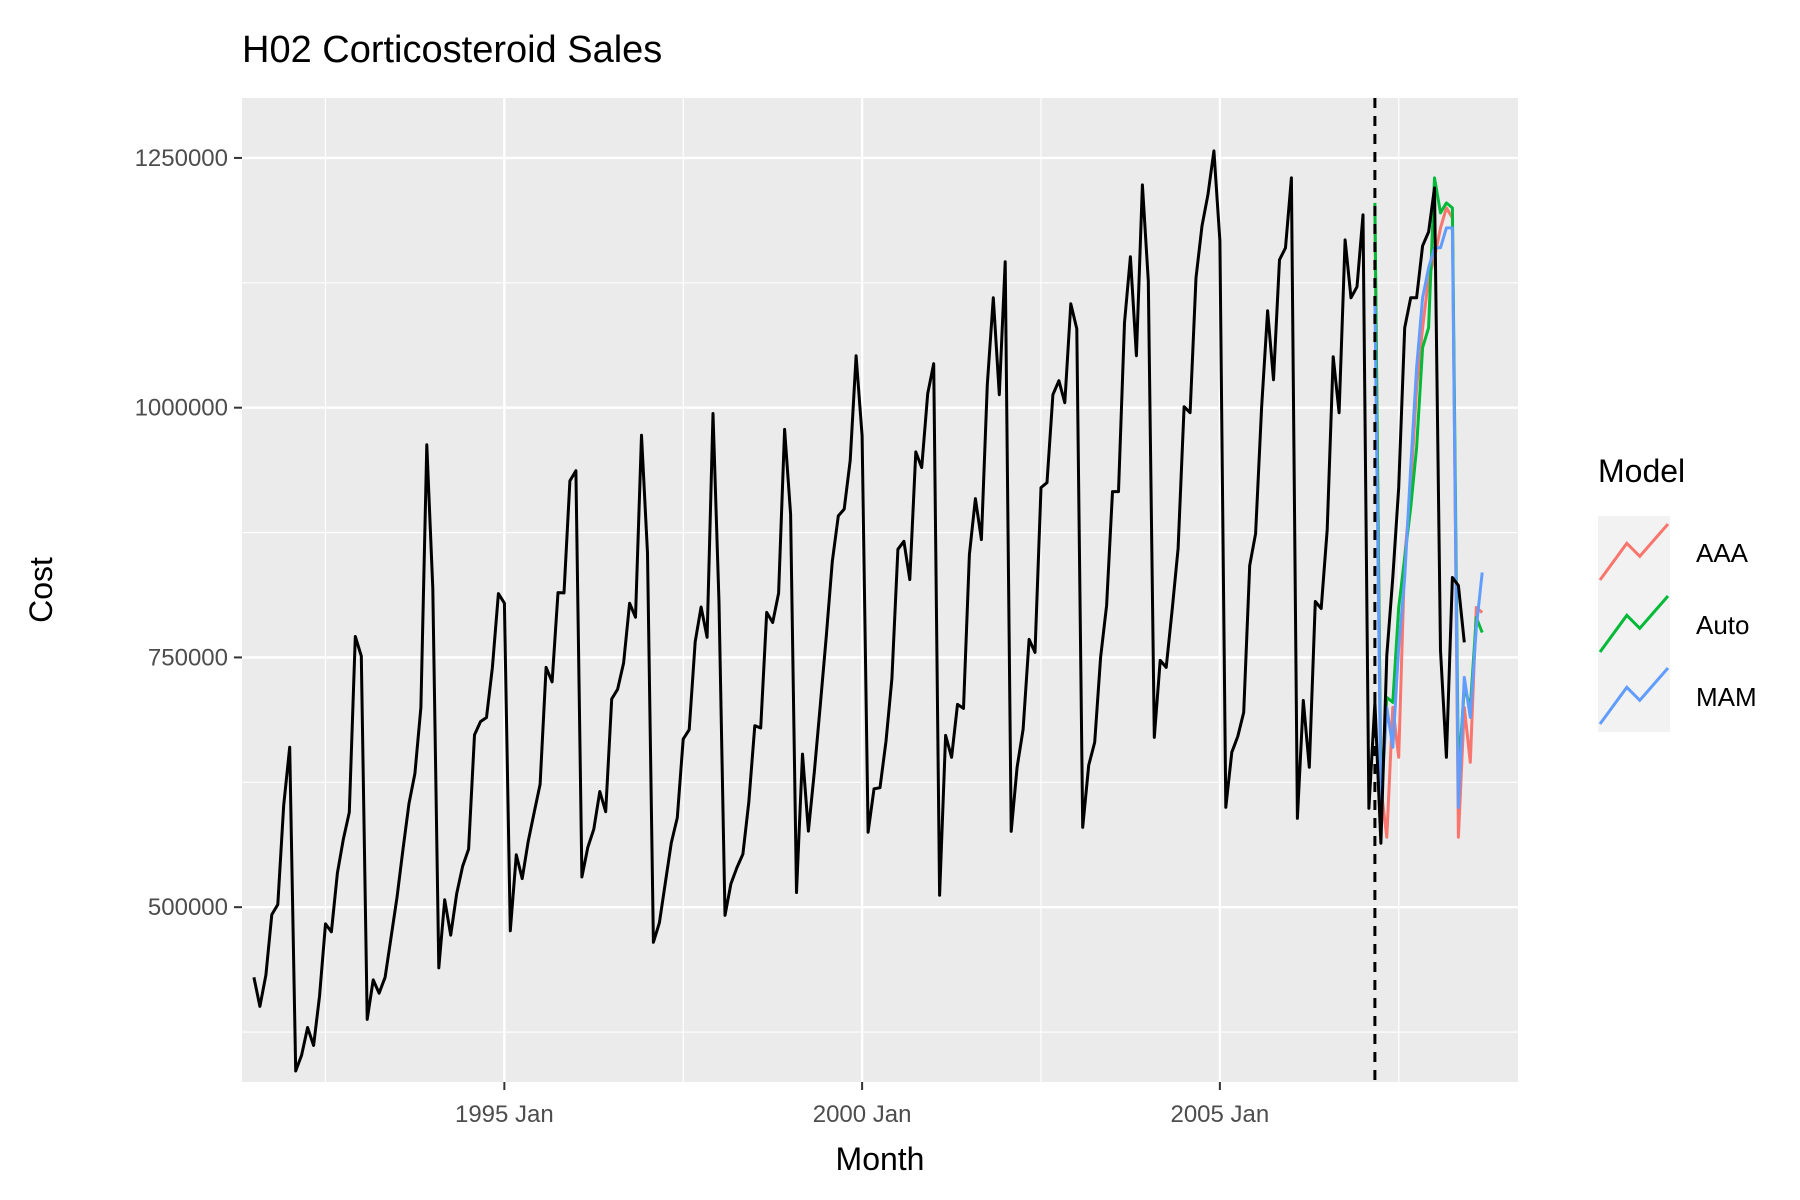 The width and height of the screenshot is (1800, 1200). Describe the element at coordinates (1634, 552) in the screenshot. I see `legend-swatch-aaa` at that location.